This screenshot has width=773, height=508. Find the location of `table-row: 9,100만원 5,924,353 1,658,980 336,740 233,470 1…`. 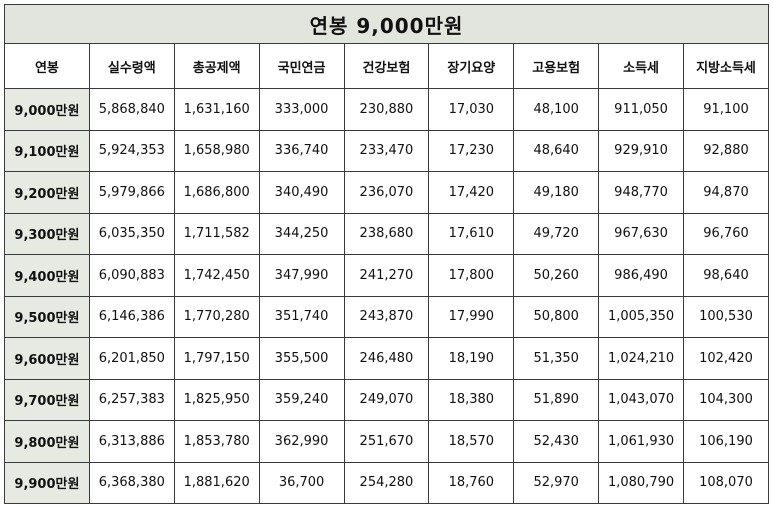

table-row: 9,100만원 5,924,353 1,658,980 336,740 233,470 1… is located at coordinates (386, 150).